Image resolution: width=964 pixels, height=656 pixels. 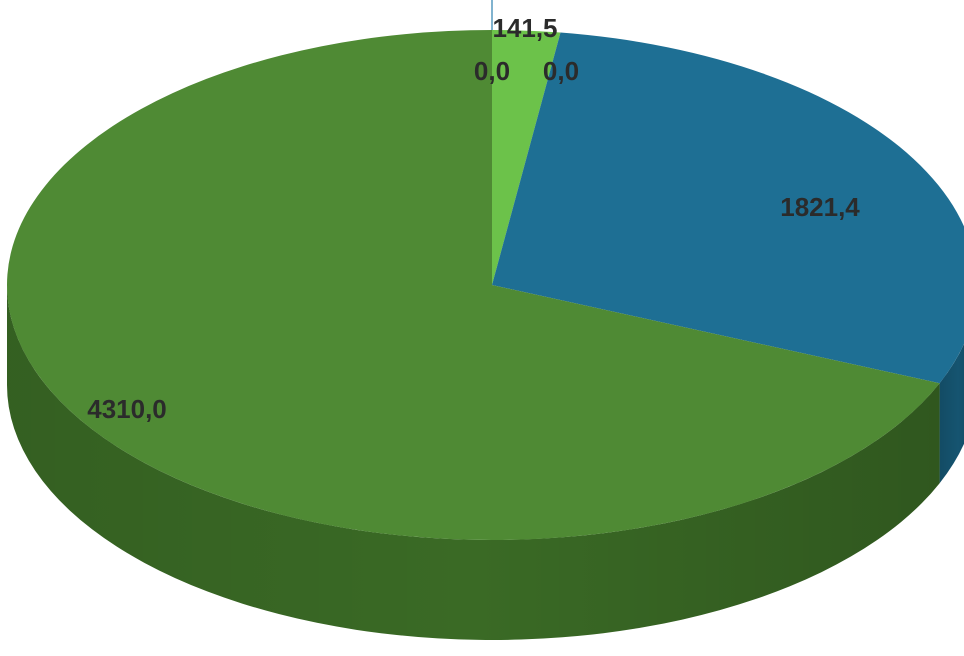 I want to click on data-label-slice-4: 0,0, so click(x=492, y=71).